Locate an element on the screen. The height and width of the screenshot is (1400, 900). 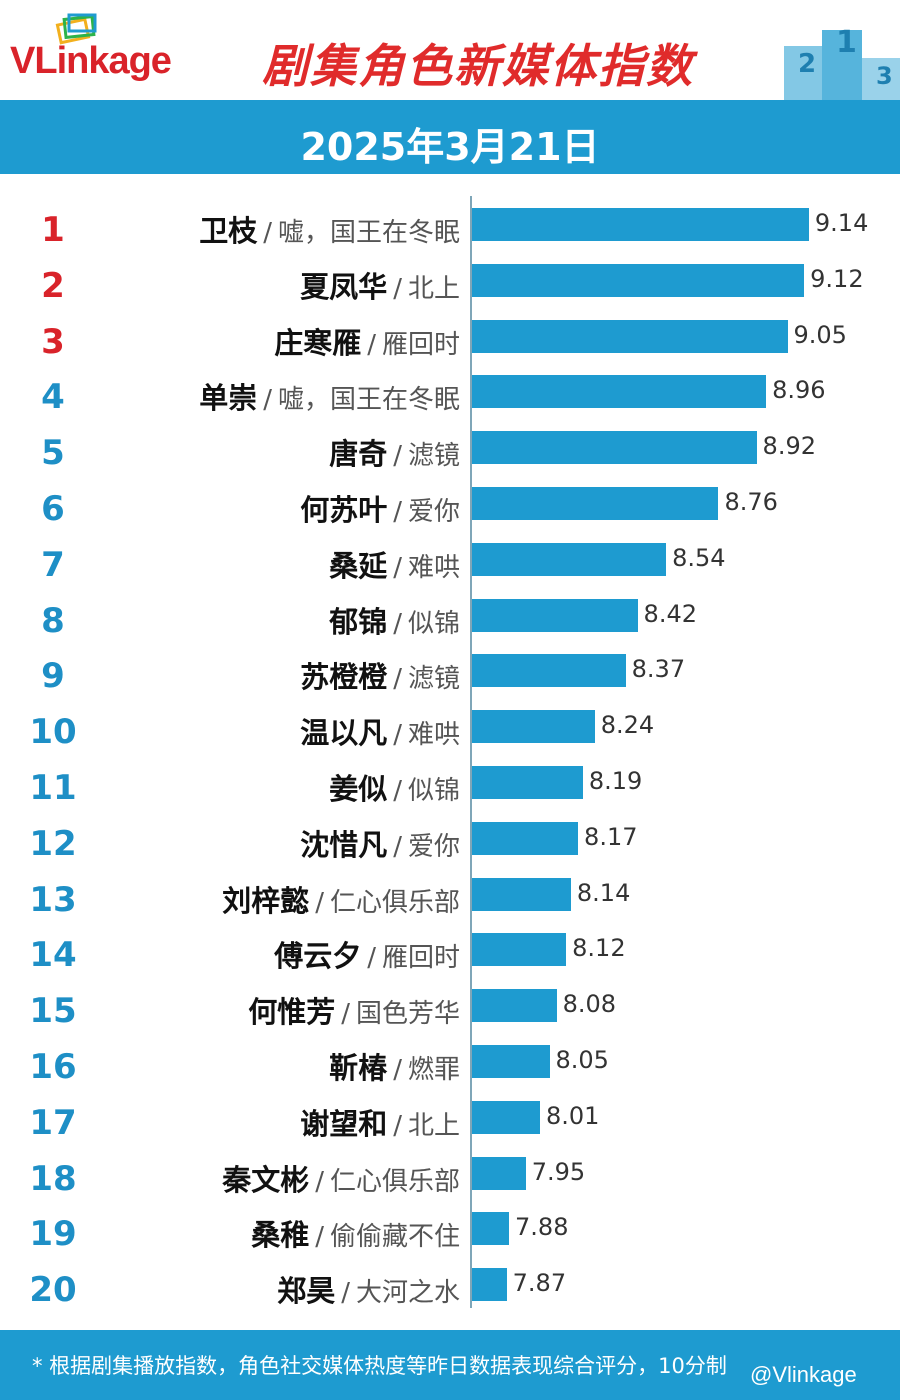
logo: VLinkage is located at coordinates (91, 61).